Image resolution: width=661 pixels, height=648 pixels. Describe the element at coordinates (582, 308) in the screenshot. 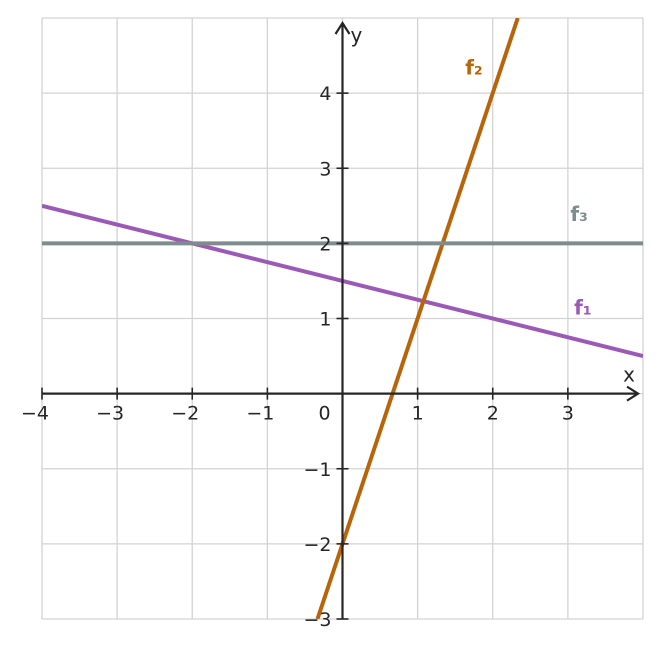

I see `series-label-1: f₁` at that location.